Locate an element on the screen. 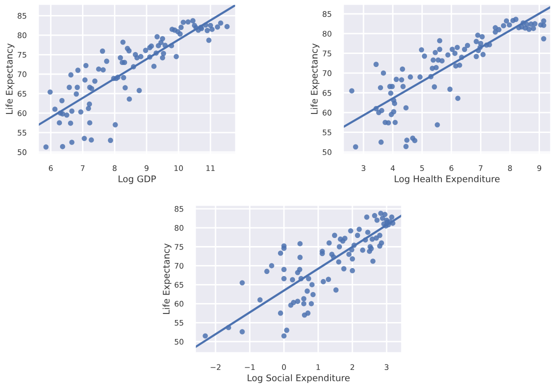 The width and height of the screenshot is (555, 387). x-axis-title: Log GDP is located at coordinates (137, 179).